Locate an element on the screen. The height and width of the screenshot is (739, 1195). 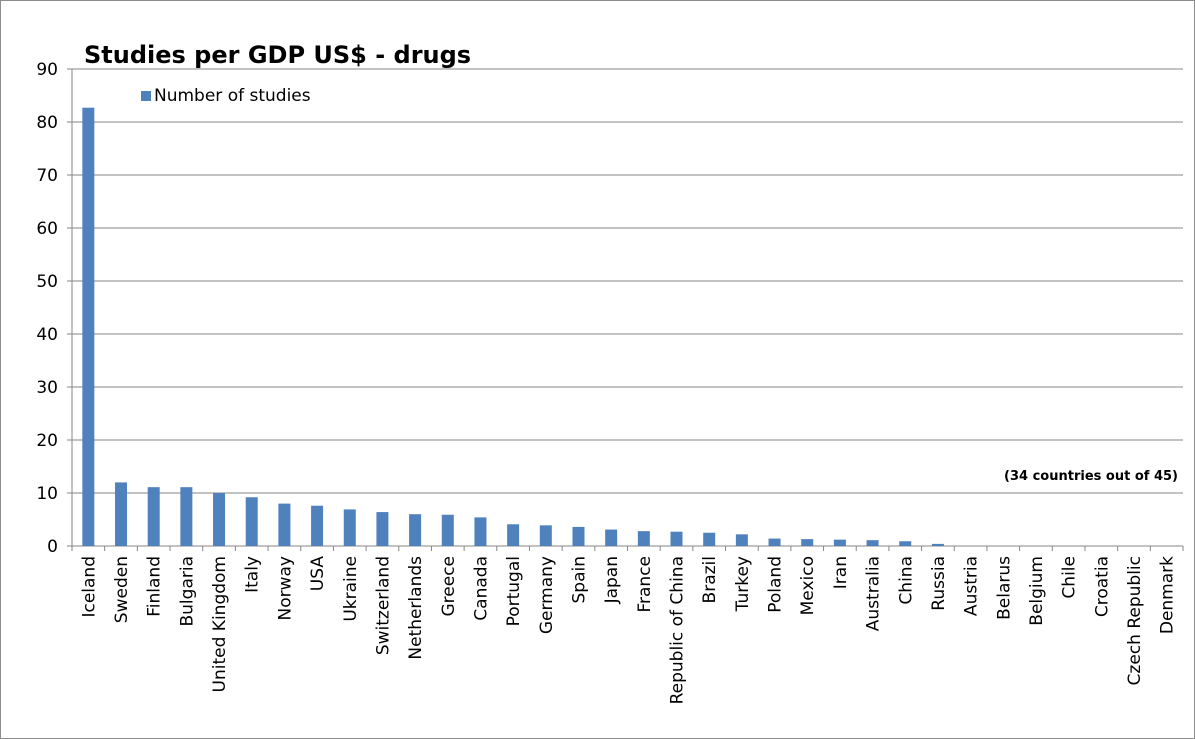
x-tick-label: Greece is located at coordinates (449, 586).